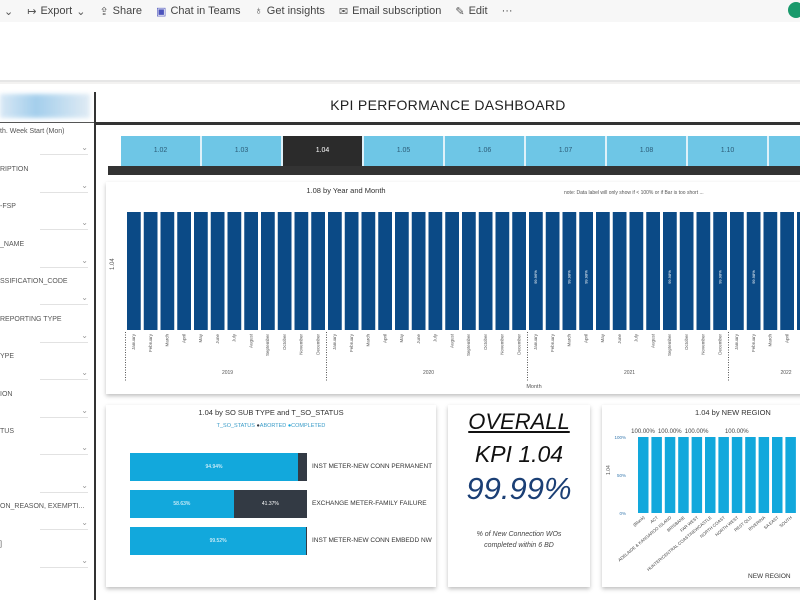 The image size is (800, 600). I want to click on filter-slicer: th. Week Start (Mon) ⌄, so click(45, 144).